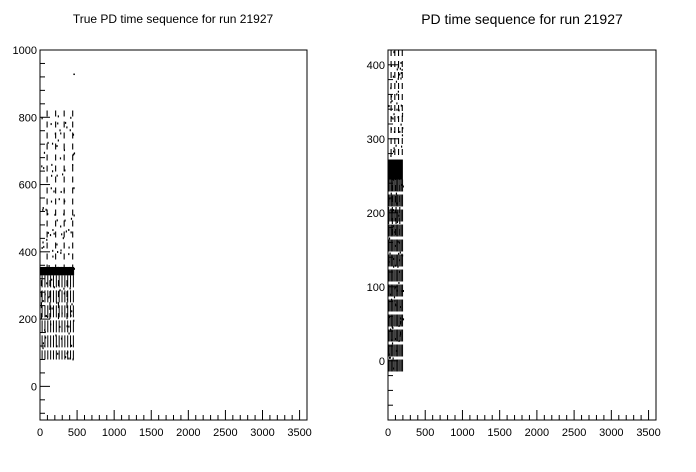  I want to click on x-tick-label: 1500, so click(499, 433).